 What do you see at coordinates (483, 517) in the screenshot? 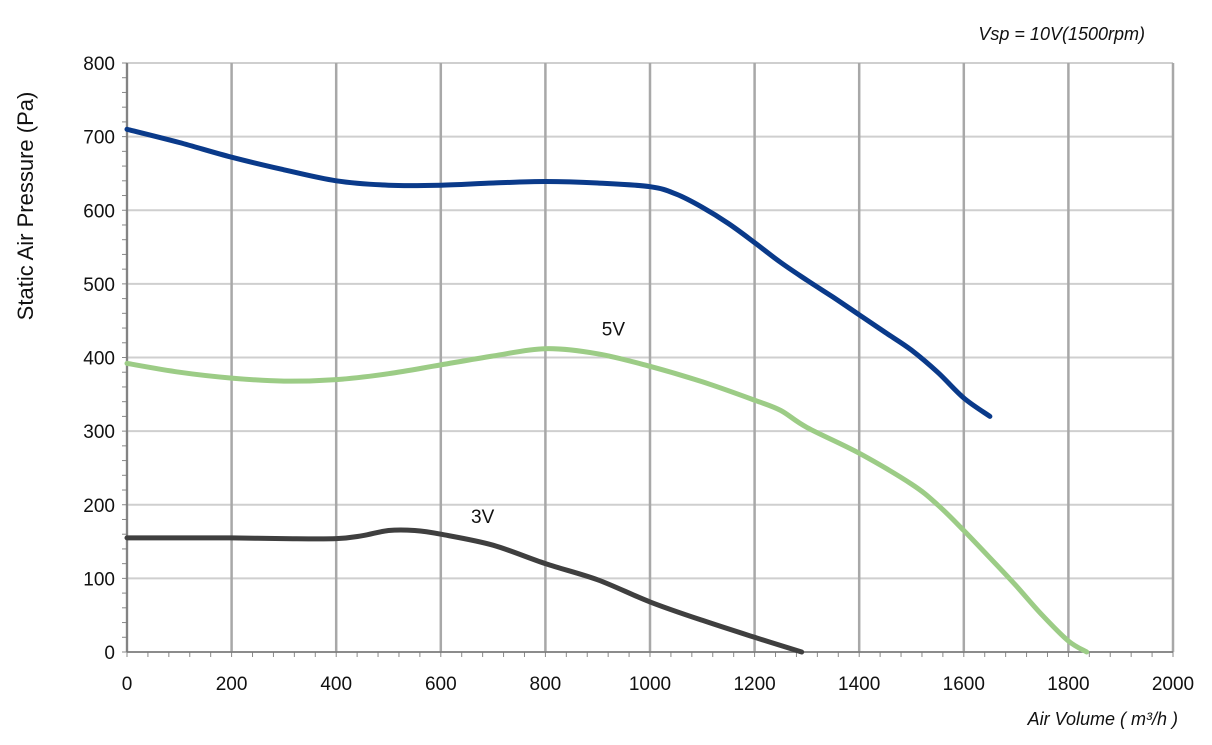
I see `series-label-3v: 3V` at bounding box center [483, 517].